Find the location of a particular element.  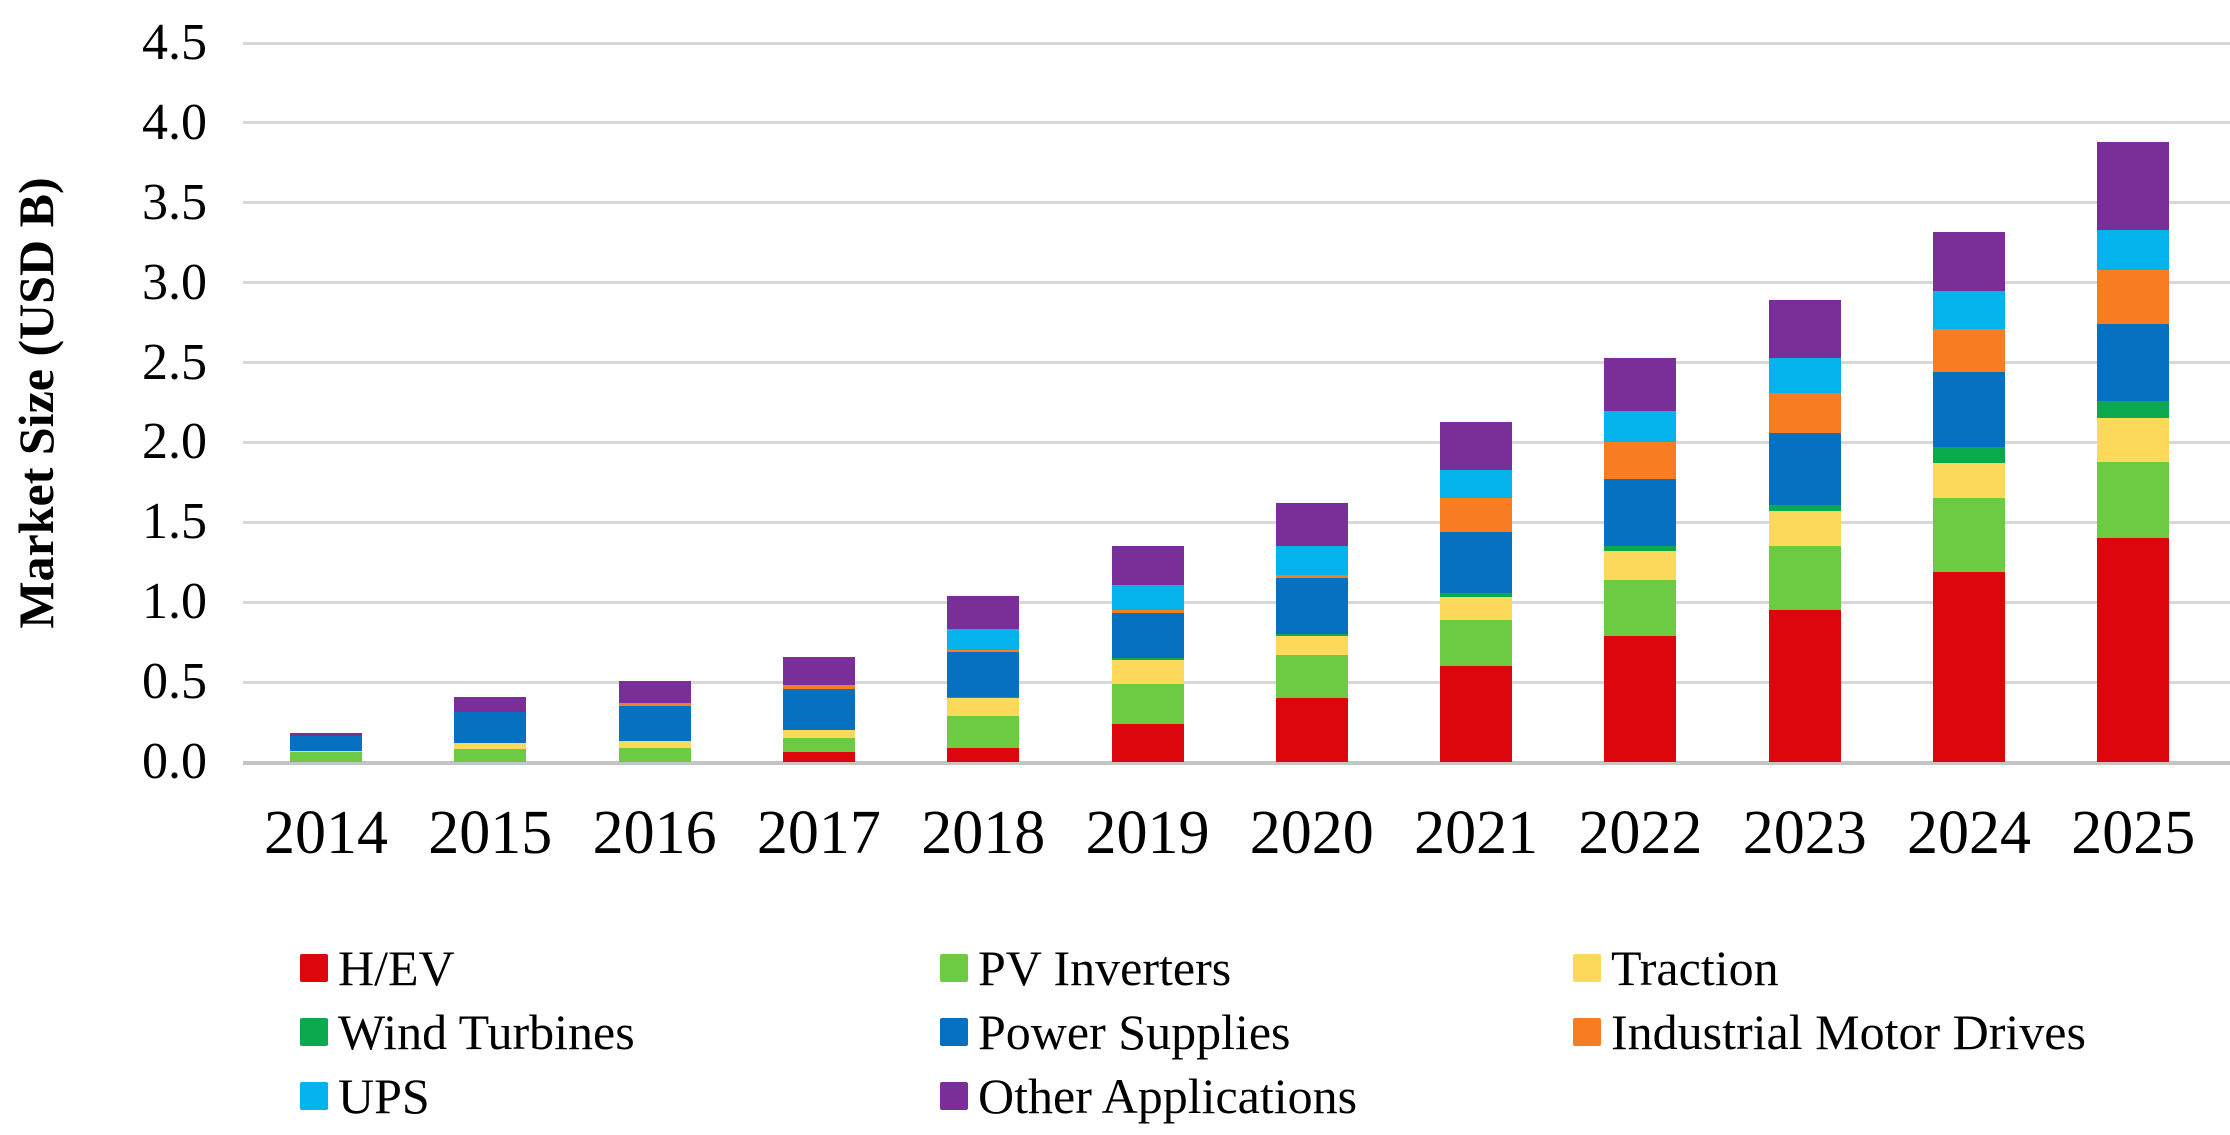

legend-swatch-ups is located at coordinates (314, 1096).